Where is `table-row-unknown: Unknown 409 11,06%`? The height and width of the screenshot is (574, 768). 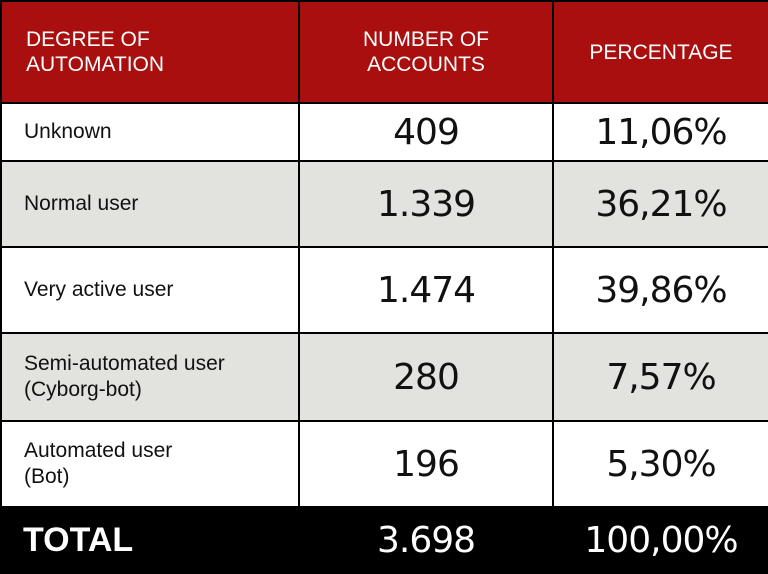
table-row-unknown: Unknown 409 11,06% is located at coordinates (384, 132).